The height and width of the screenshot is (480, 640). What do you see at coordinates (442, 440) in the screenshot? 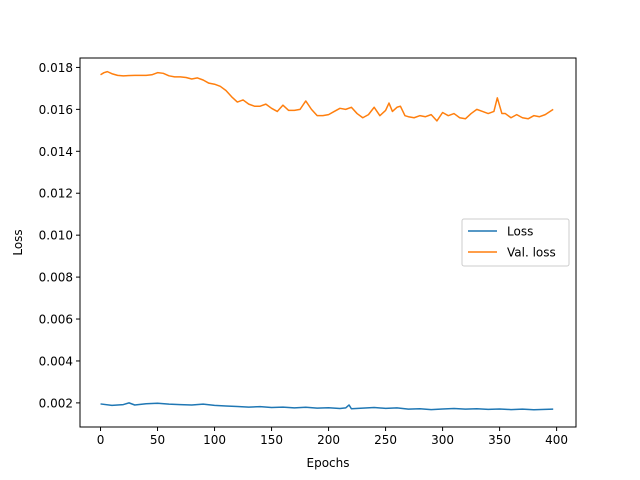
I see `x-tick-label: 300` at bounding box center [442, 440].